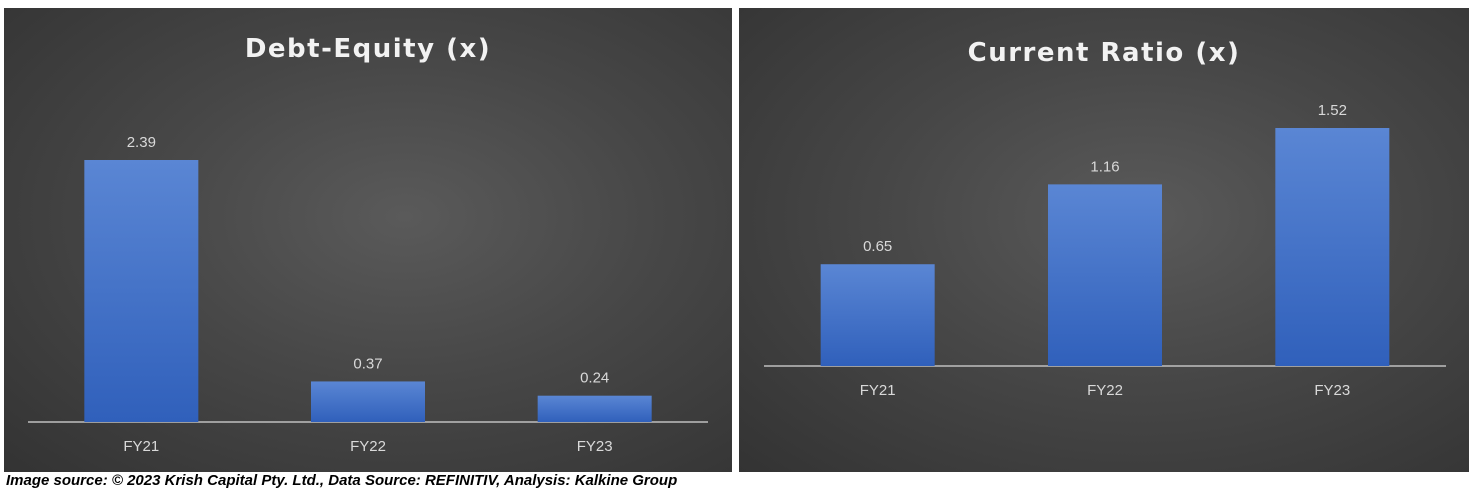 Image resolution: width=1473 pixels, height=498 pixels. What do you see at coordinates (1332, 247) in the screenshot?
I see `current-ratio-bar-fy23` at bounding box center [1332, 247].